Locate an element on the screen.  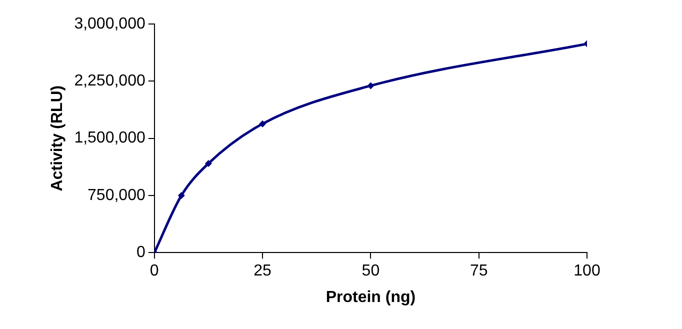
y-axis-title: Activity (RLU) is located at coordinates (57, 138).